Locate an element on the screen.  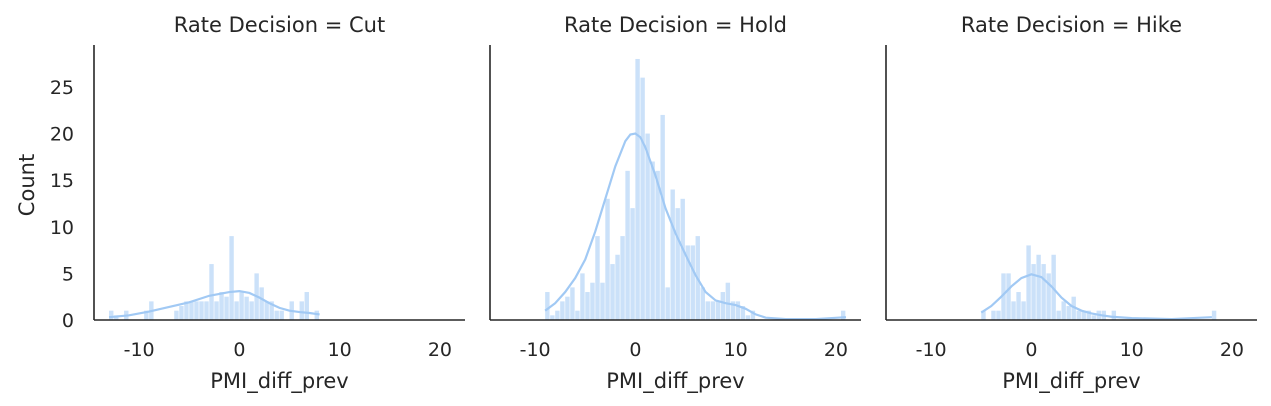
y-tick-label: 20 is located at coordinates (62, 135).